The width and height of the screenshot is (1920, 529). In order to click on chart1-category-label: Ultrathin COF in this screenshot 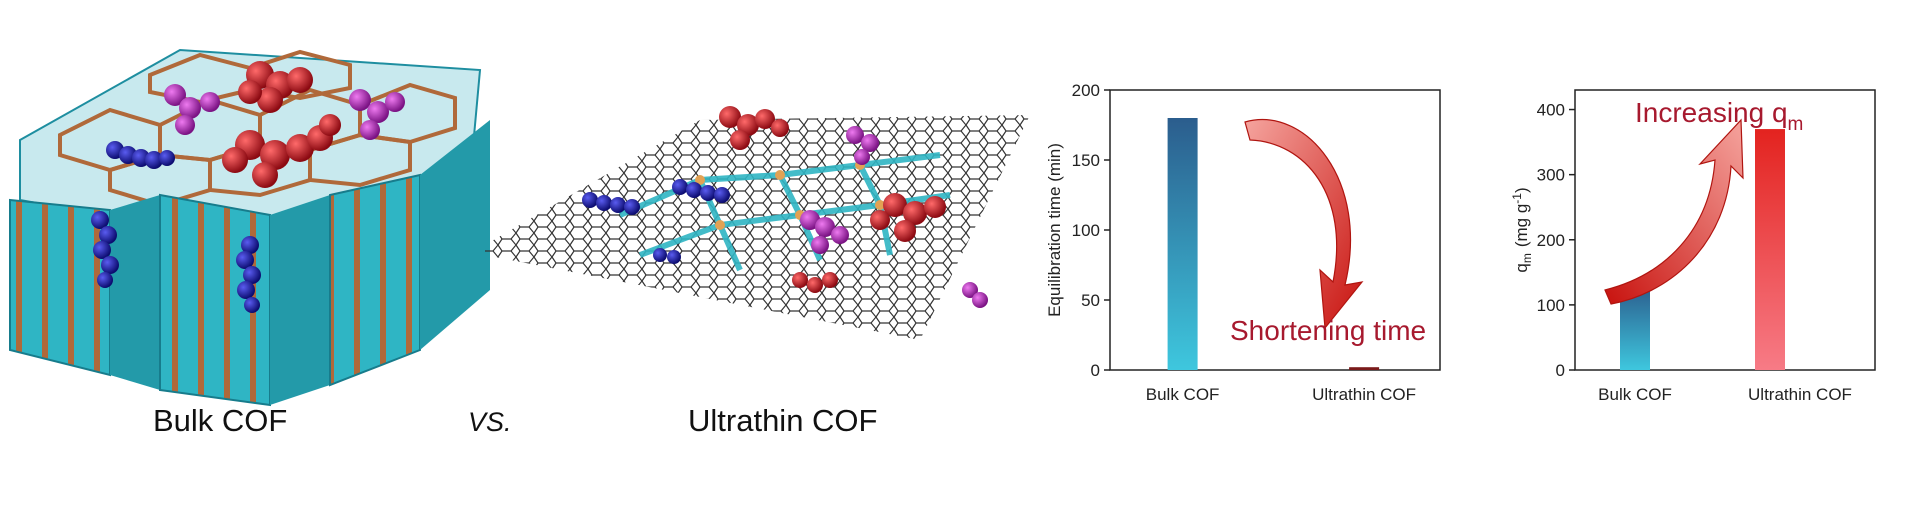, I will do `click(1364, 394)`.